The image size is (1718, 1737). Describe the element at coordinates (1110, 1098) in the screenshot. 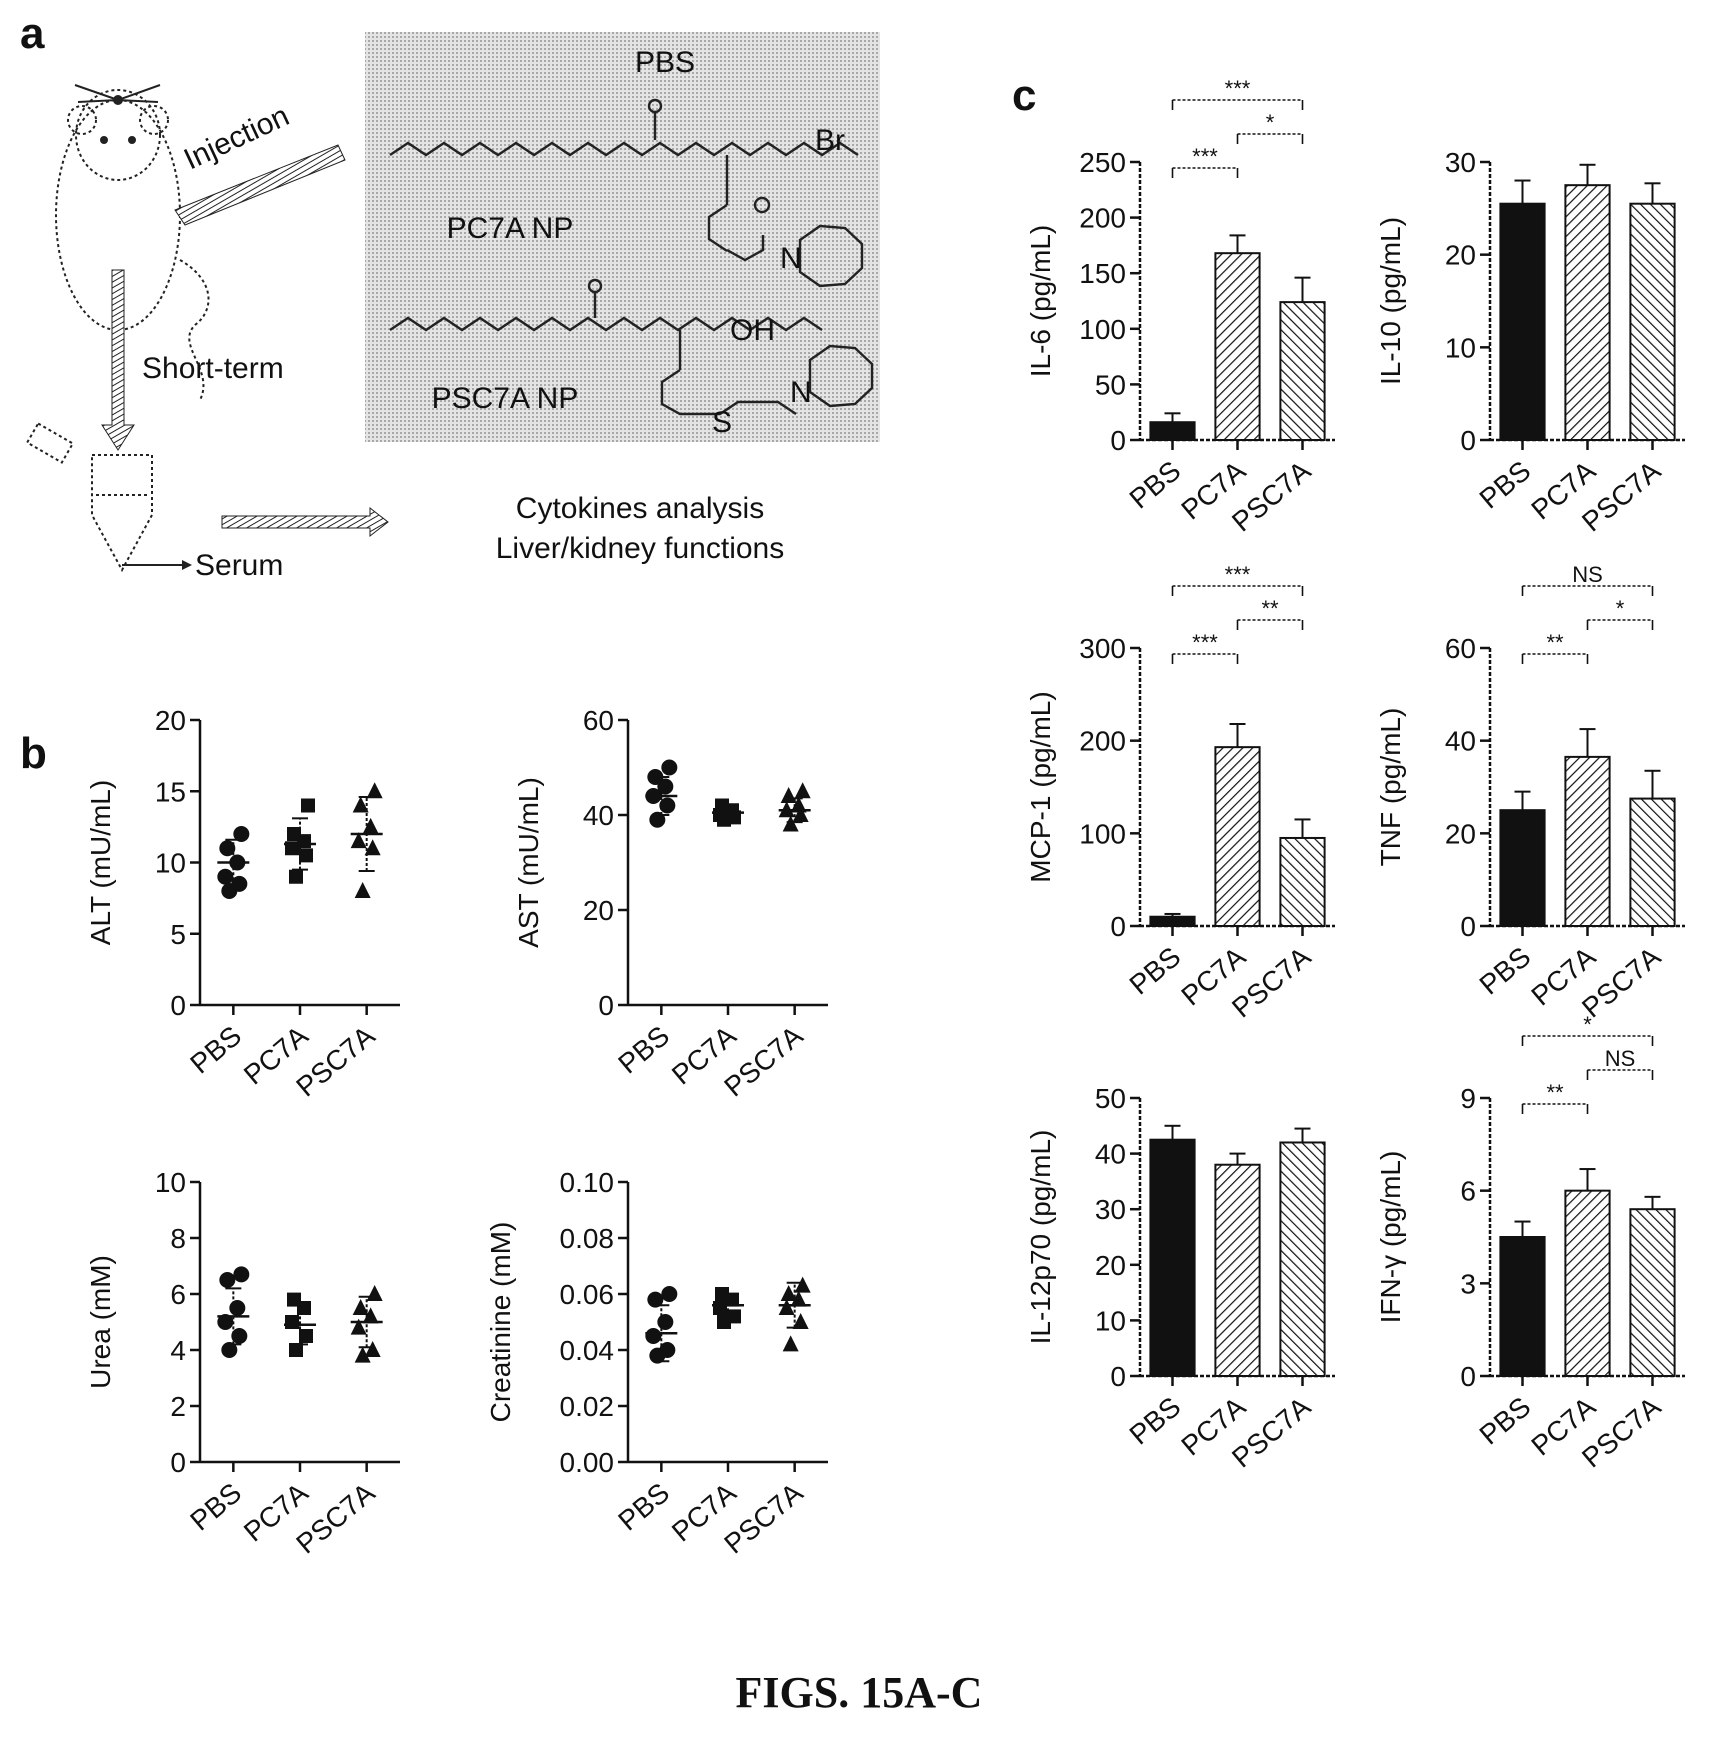

I see `il12p70-ytick-label: 50` at that location.